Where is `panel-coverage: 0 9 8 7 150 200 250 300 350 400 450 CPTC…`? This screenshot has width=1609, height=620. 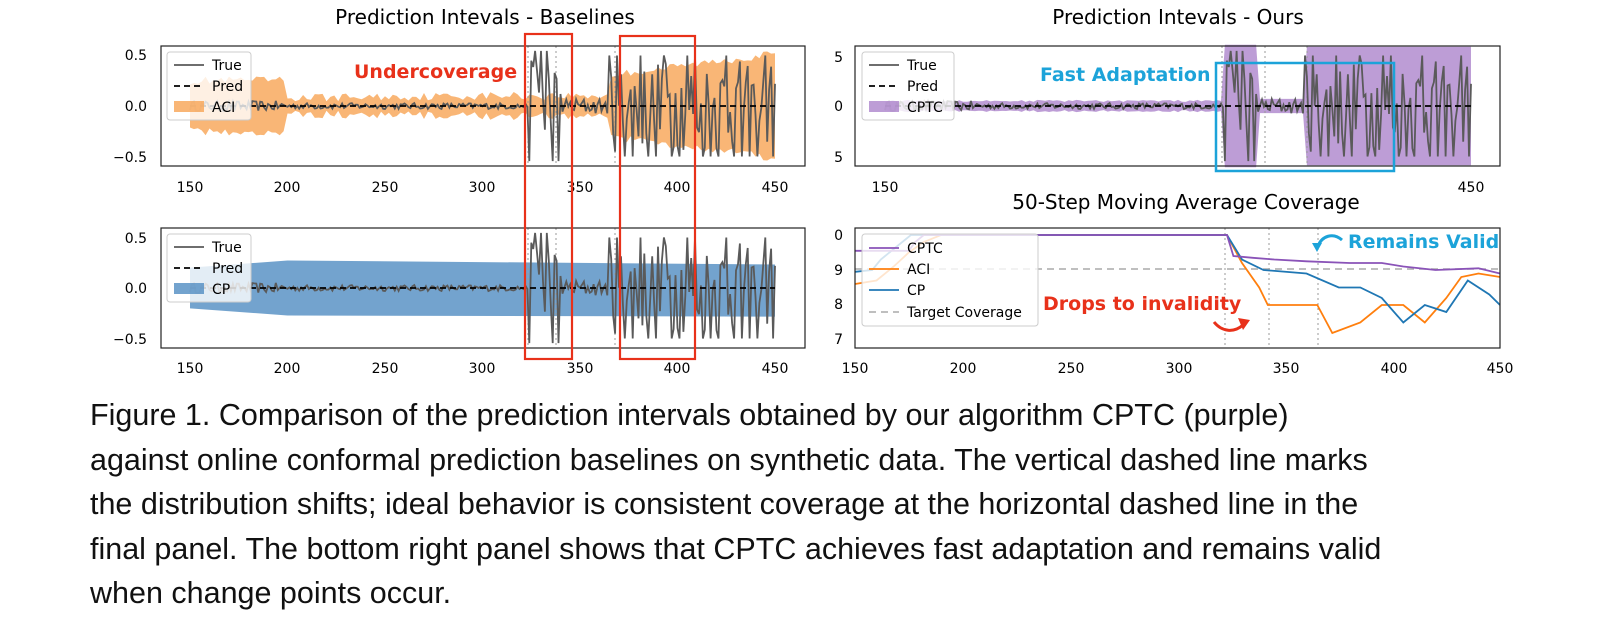 panel-coverage: 0 9 8 7 150 200 250 300 350 400 450 CPTC… is located at coordinates (1174, 302).